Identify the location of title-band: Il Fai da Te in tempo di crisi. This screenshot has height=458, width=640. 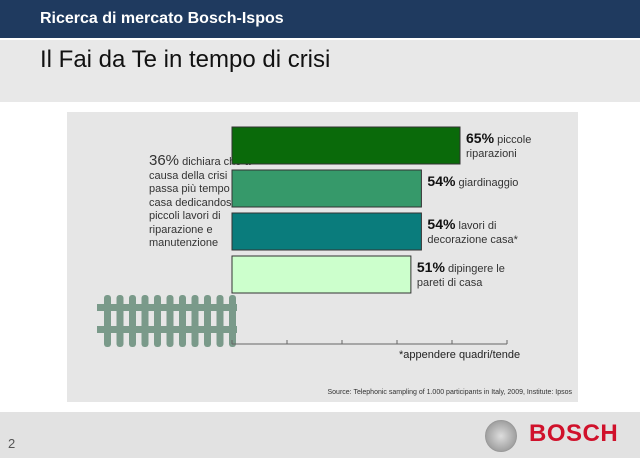
(320, 71).